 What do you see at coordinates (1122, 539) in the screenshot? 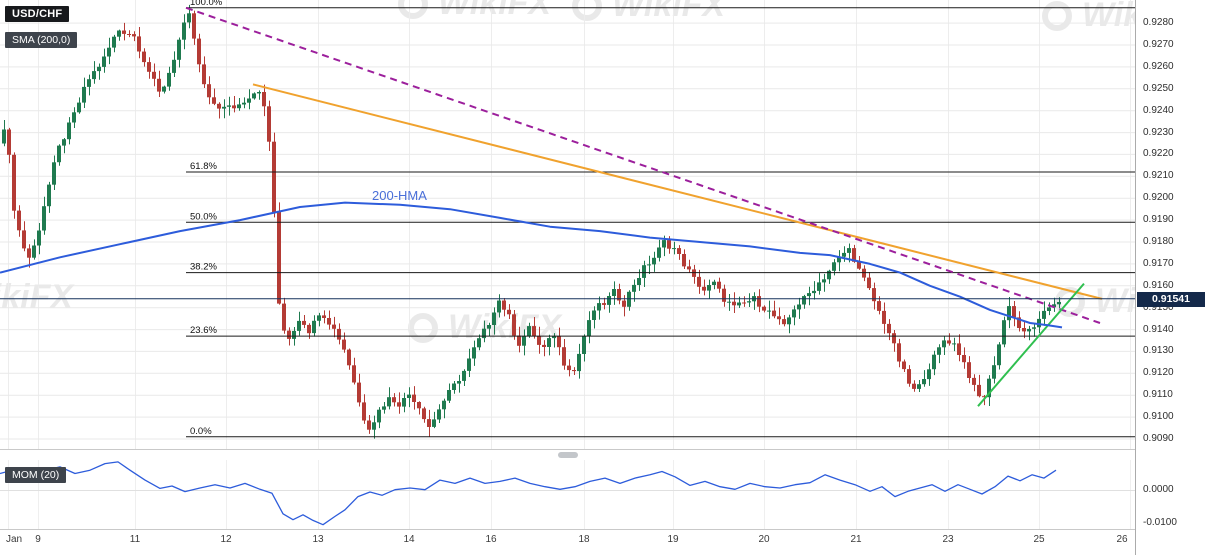
I see `time-axis-label: 26` at bounding box center [1122, 539].